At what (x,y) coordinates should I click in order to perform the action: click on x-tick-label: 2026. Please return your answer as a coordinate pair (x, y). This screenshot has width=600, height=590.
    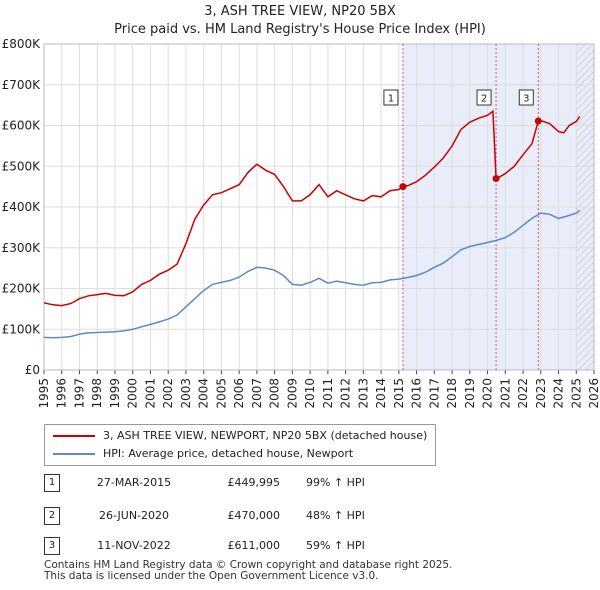
    Looking at the image, I should click on (593, 393).